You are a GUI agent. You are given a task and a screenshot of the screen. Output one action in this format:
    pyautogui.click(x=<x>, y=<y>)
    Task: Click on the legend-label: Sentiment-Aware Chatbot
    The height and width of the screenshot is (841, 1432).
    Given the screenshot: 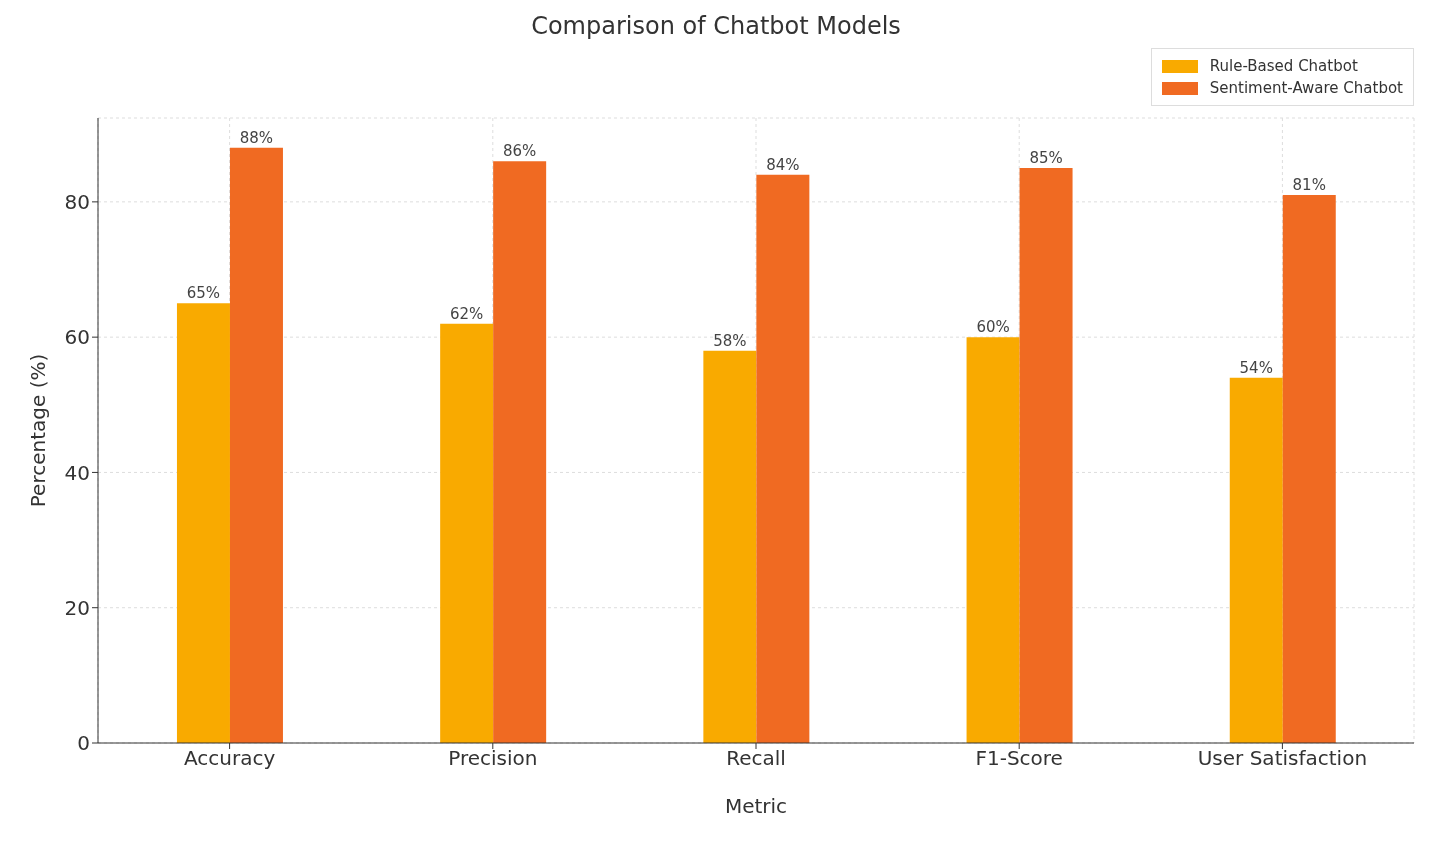 What is the action you would take?
    pyautogui.click(x=1306, y=88)
    